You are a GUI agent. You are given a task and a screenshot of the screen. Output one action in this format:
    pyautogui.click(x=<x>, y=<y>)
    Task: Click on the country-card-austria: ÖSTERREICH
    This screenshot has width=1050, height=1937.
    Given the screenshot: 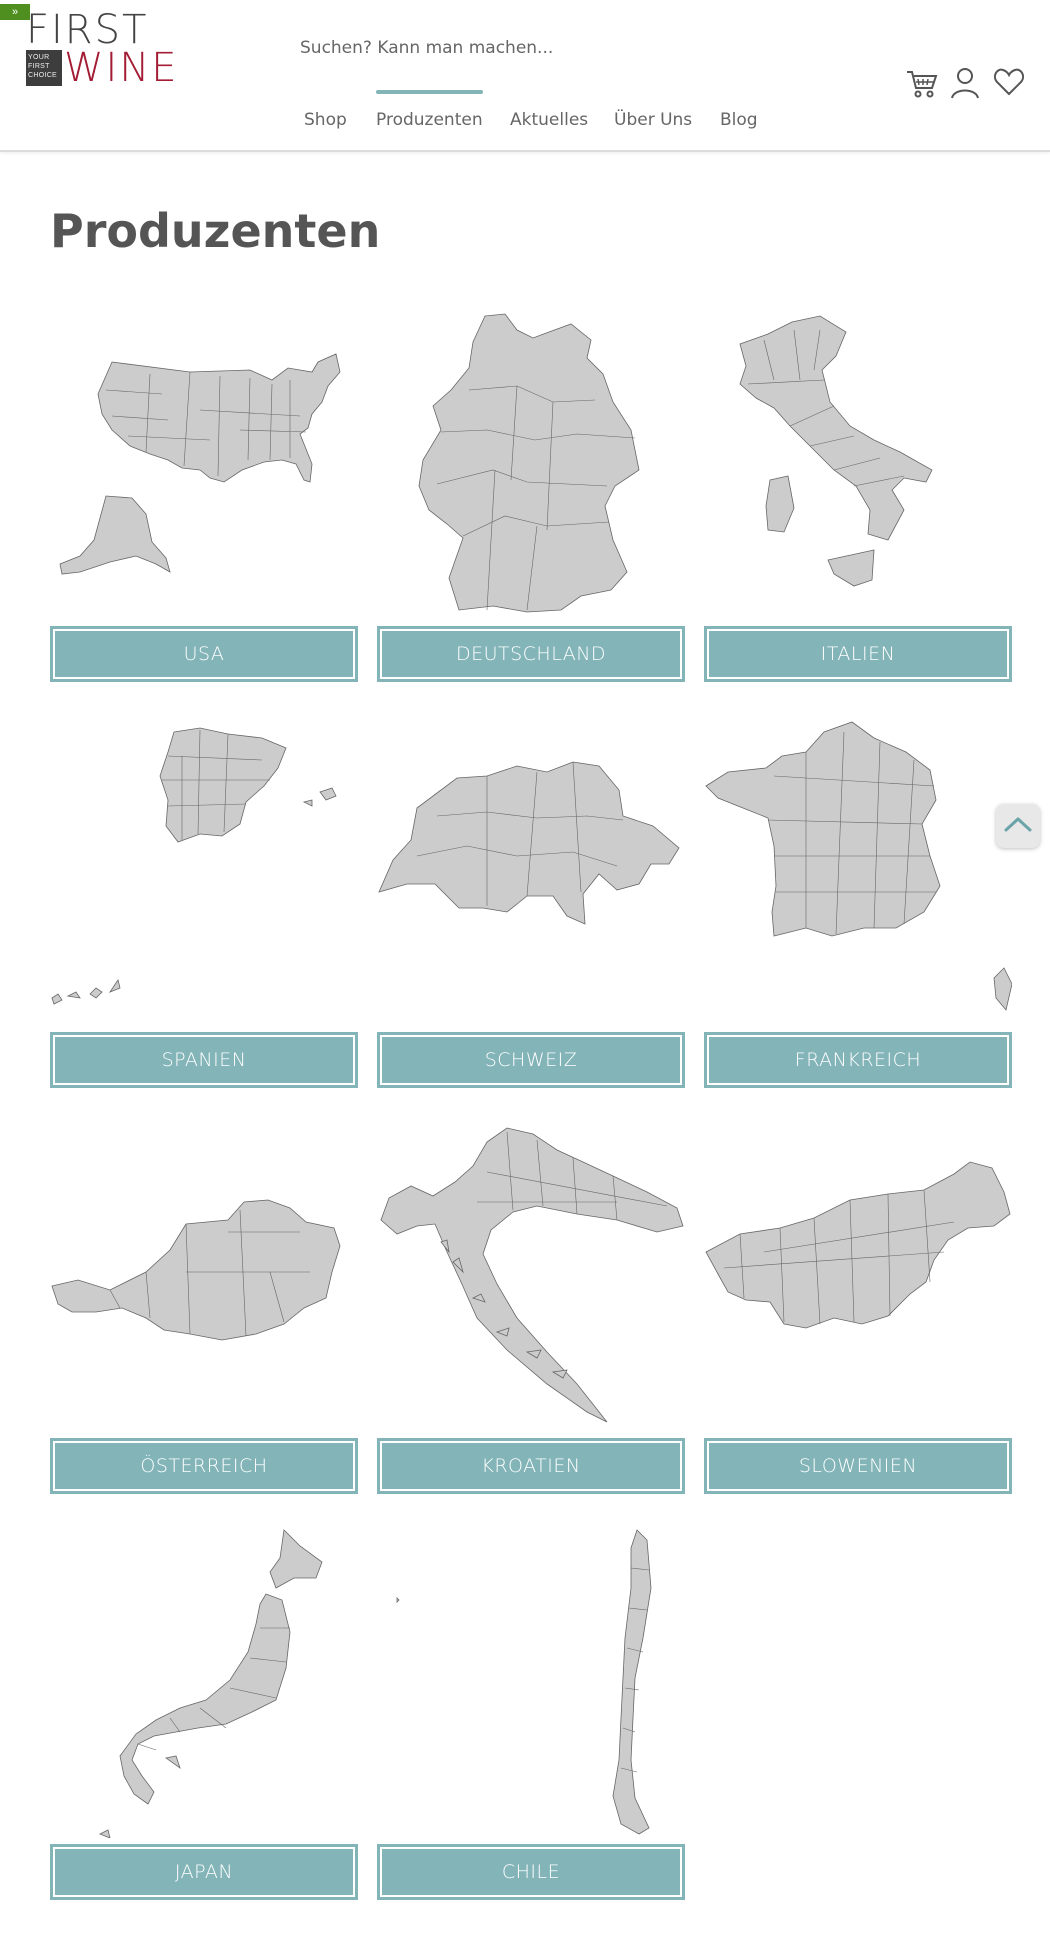 What is the action you would take?
    pyautogui.click(x=204, y=1308)
    